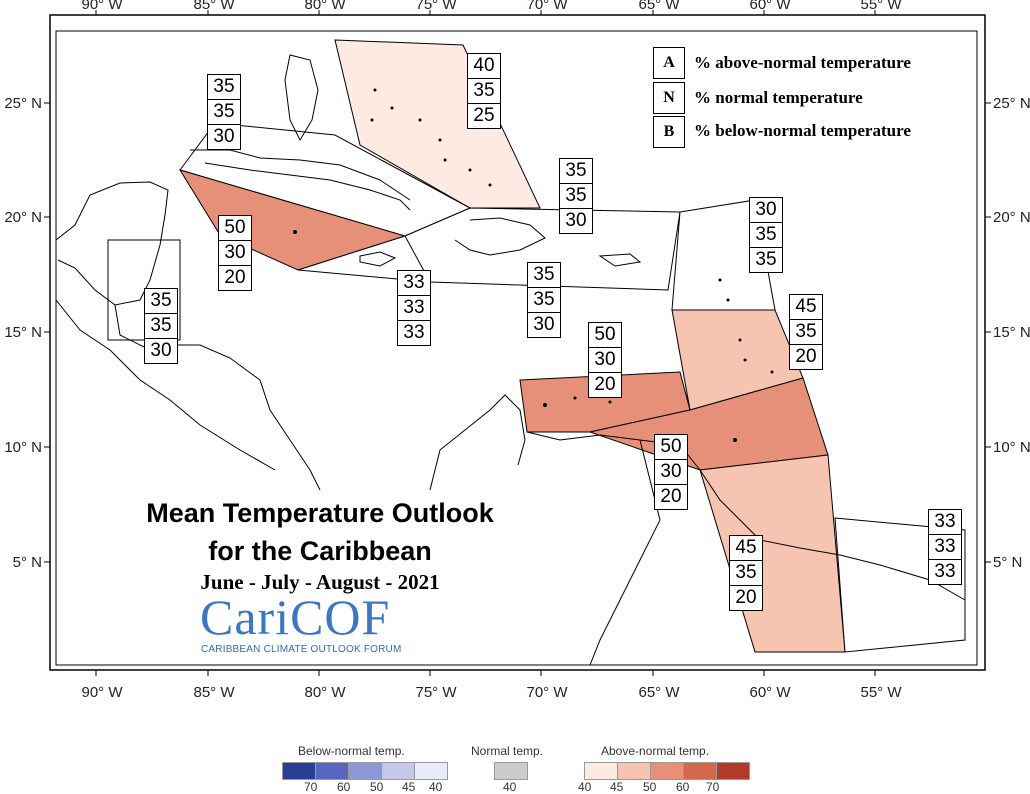 Image resolution: width=1030 pixels, height=794 pixels. Describe the element at coordinates (301, 649) in the screenshot. I see `caricof-logo-subtitle: CARIBBEAN CLIMATE OUTLOOK FORUM` at that location.